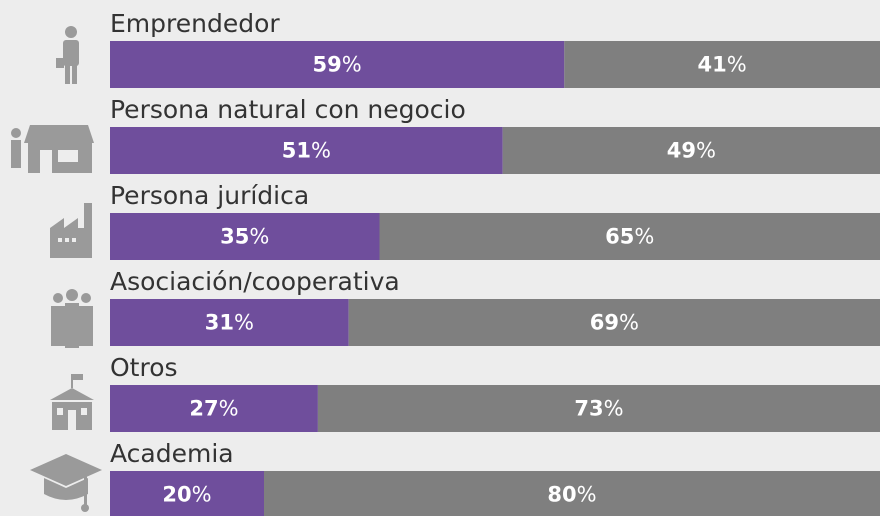  Describe the element at coordinates (72, 402) in the screenshot. I see `icon-institution` at that location.